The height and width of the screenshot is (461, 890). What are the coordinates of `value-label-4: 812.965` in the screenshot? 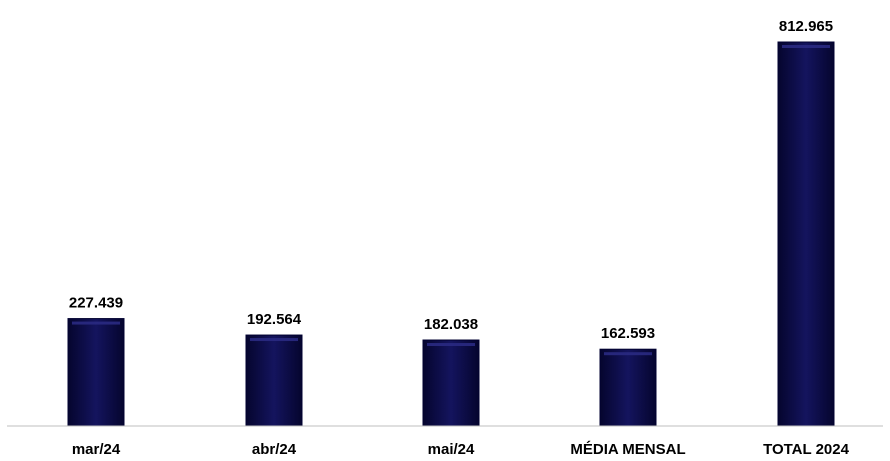 It's located at (806, 26).